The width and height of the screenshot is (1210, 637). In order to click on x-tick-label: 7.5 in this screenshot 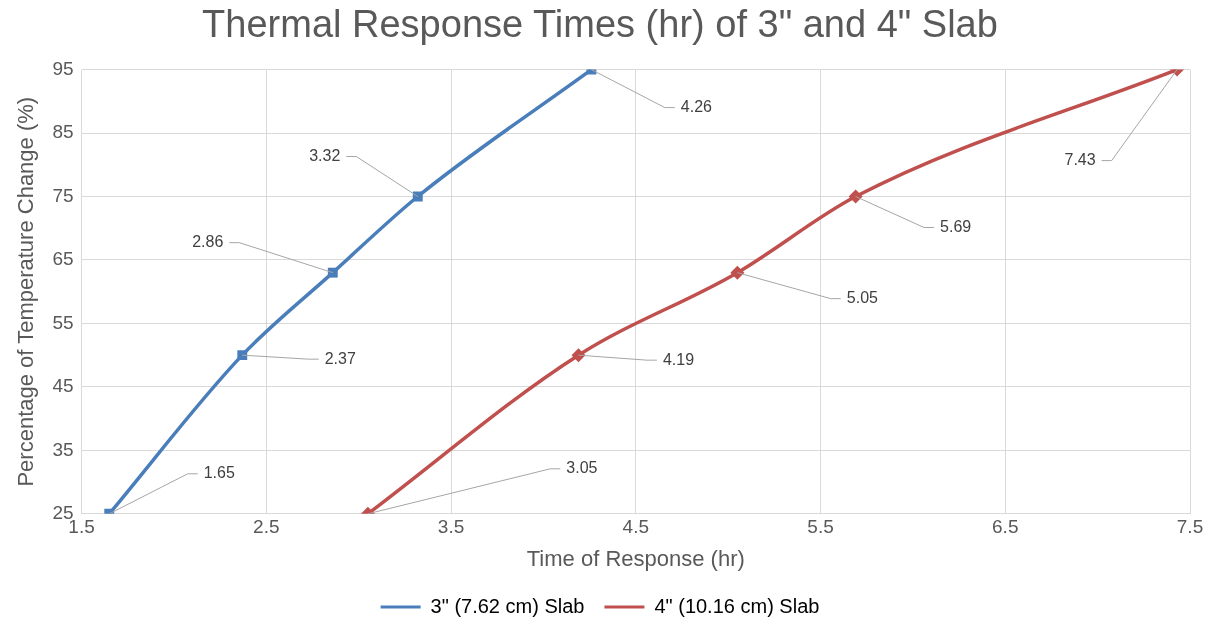, I will do `click(1190, 527)`.